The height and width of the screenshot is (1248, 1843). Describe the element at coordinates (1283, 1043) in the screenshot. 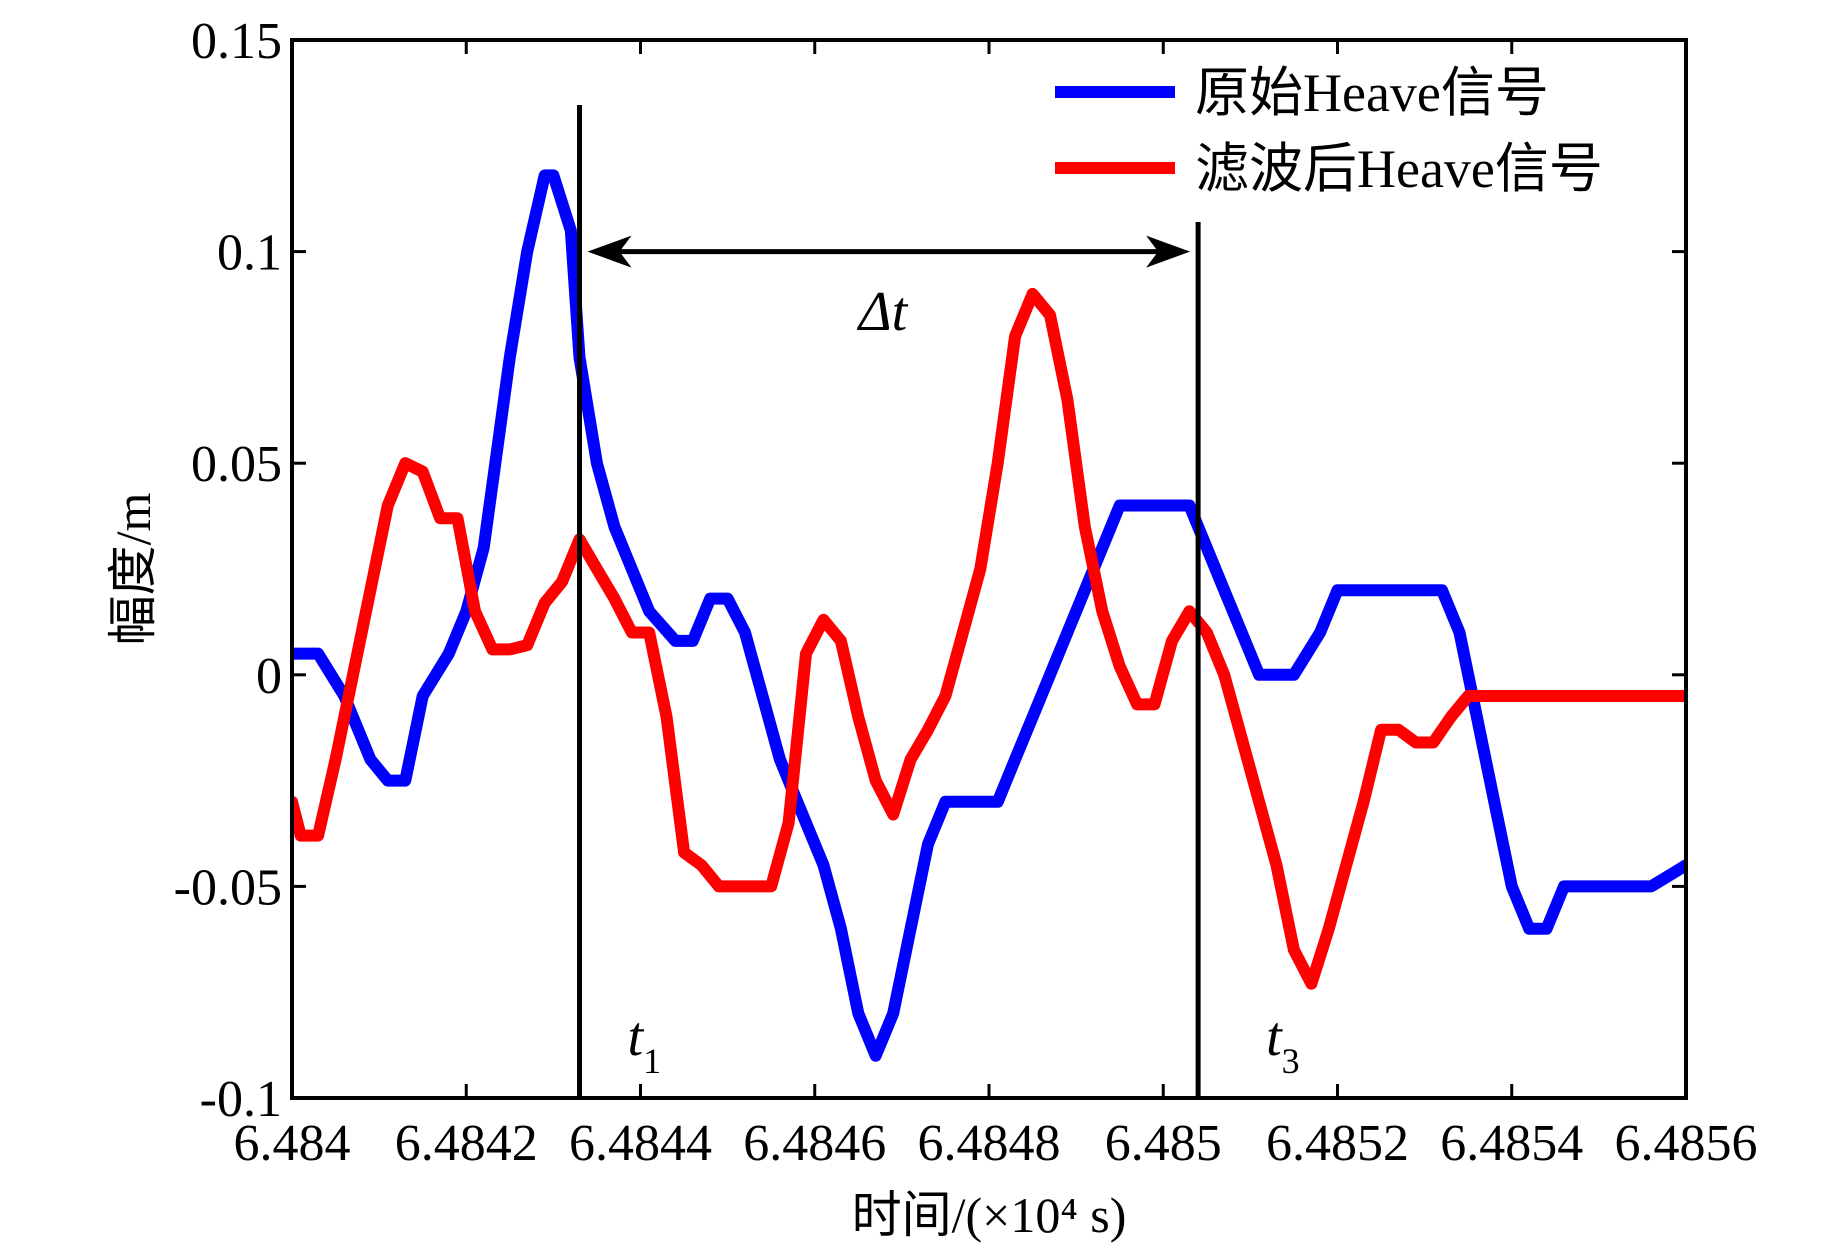

I see `t3-label: t3` at that location.